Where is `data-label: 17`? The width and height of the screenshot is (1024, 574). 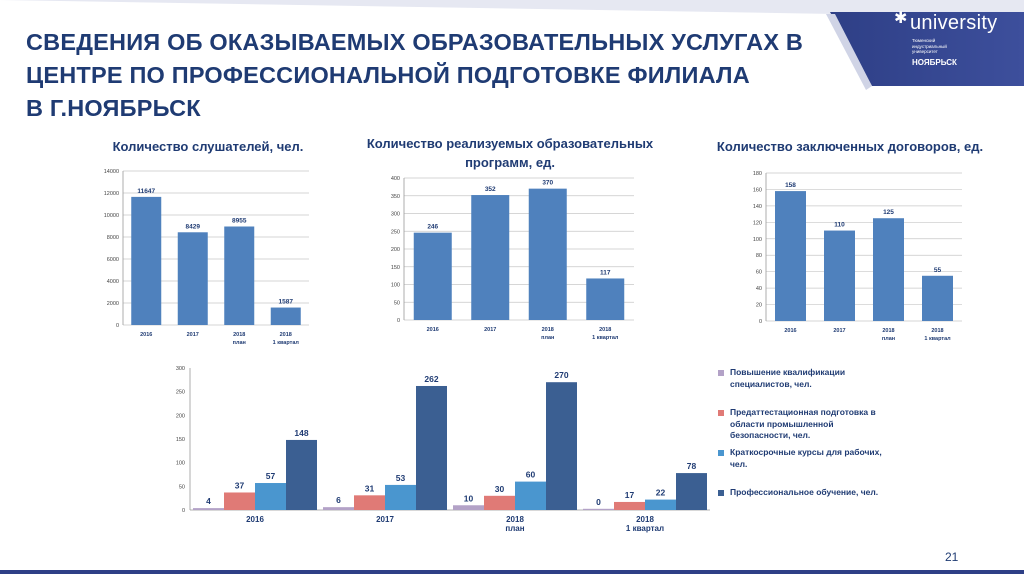 data-label: 17 is located at coordinates (630, 495).